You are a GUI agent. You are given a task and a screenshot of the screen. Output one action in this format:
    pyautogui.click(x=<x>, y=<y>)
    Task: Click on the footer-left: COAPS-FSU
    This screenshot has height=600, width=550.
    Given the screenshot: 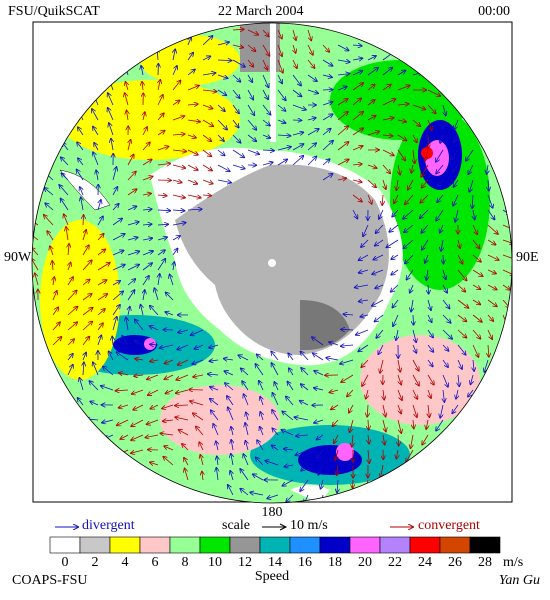 What is the action you would take?
    pyautogui.click(x=49, y=580)
    